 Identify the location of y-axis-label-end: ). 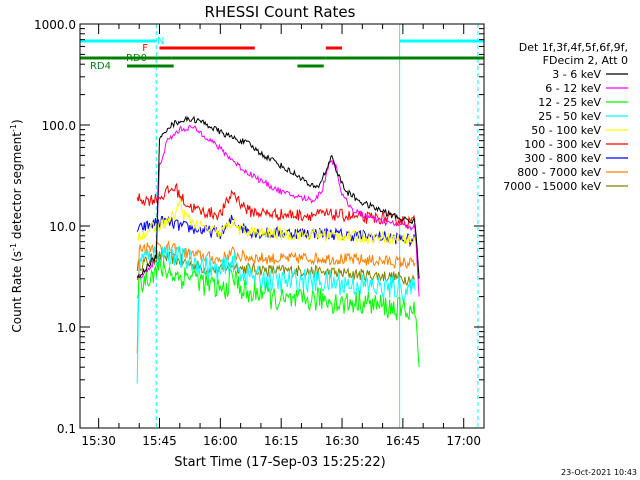
(17, 121).